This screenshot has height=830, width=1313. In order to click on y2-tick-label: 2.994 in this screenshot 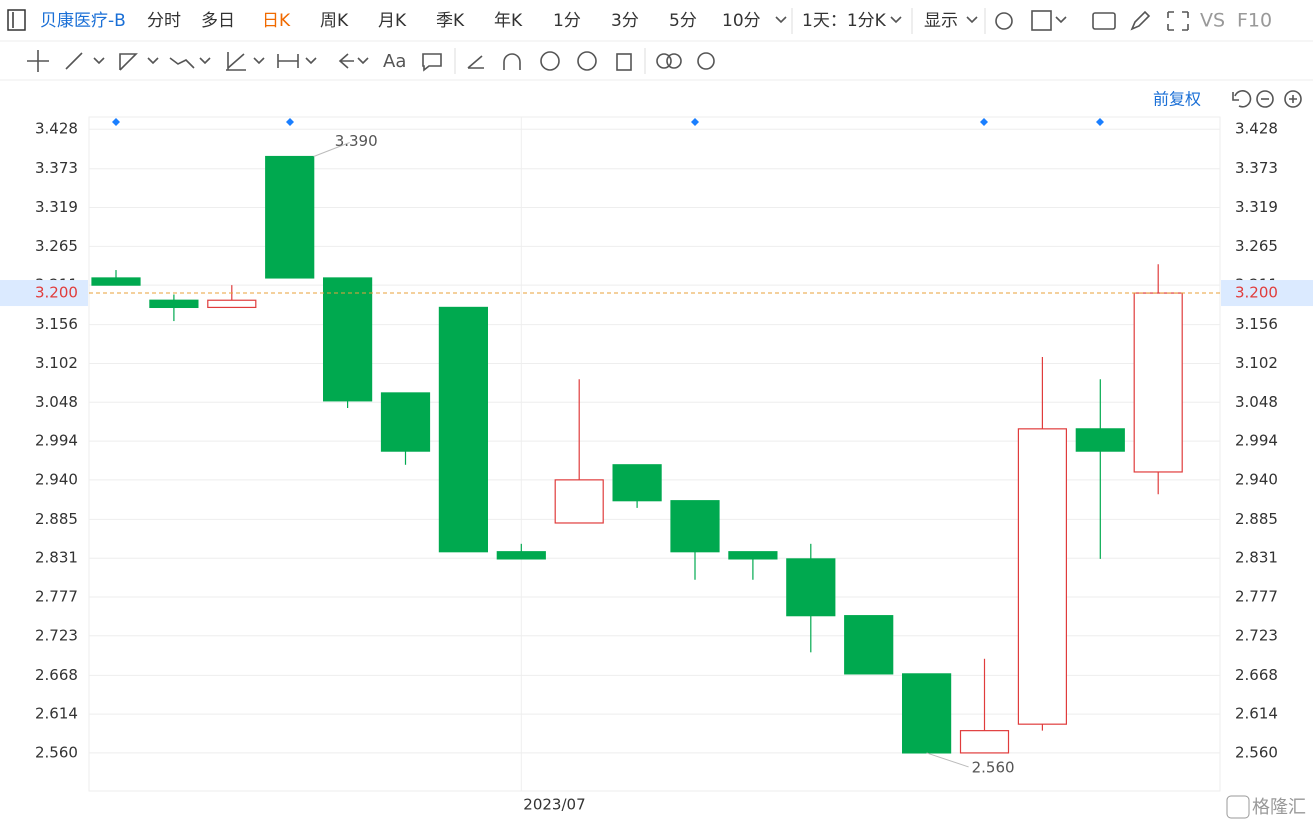, I will do `click(1256, 441)`.